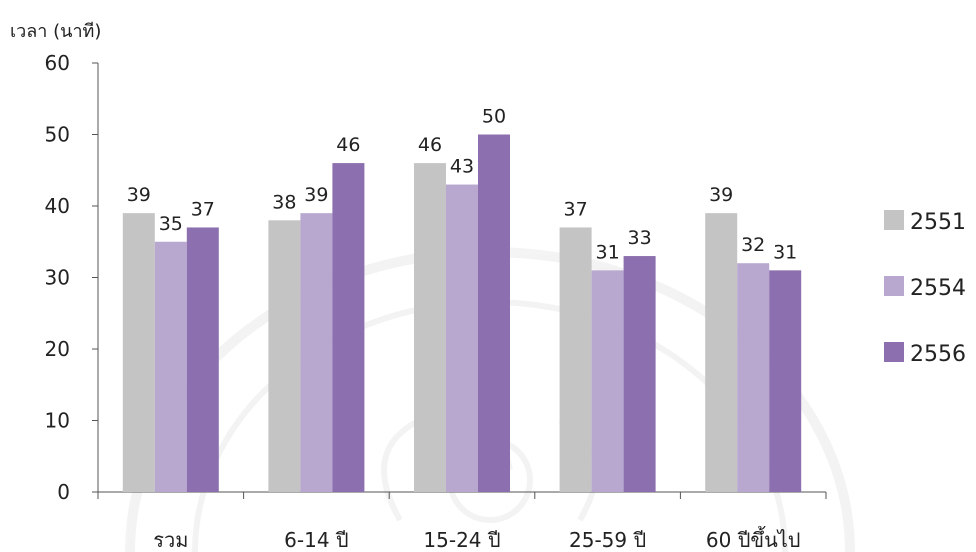  What do you see at coordinates (938, 222) in the screenshot?
I see `legend-label: 2551` at bounding box center [938, 222].